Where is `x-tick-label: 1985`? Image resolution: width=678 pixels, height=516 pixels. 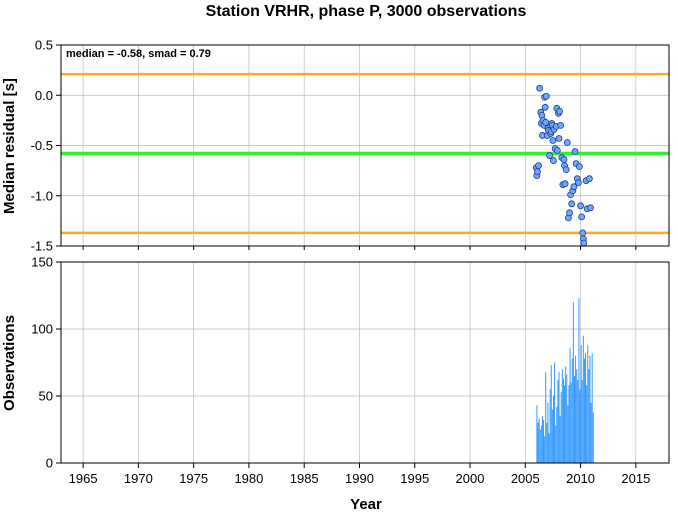 x-tick-label: 1985 is located at coordinates (304, 478).